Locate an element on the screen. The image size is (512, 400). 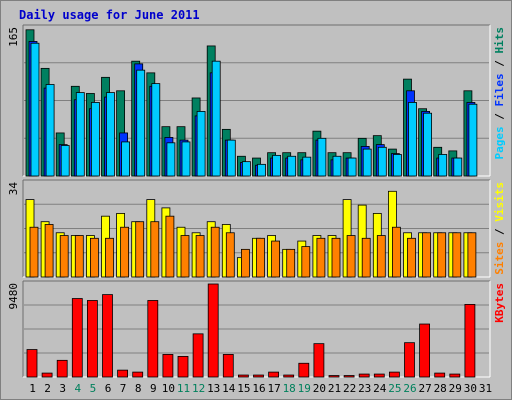
legend-entry: Sites is located at coordinates (499, 258).